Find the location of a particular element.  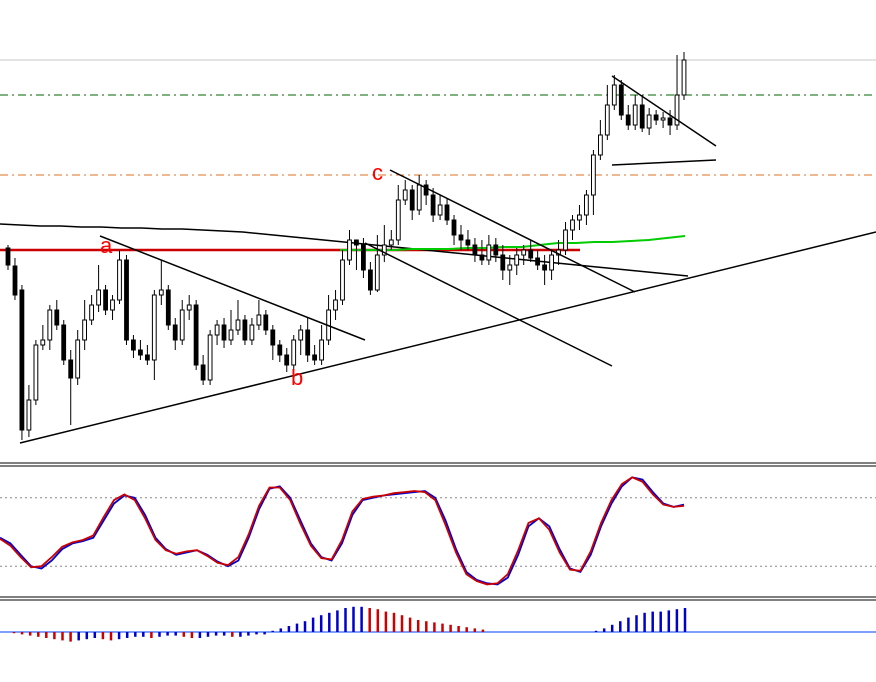

moving-average-black is located at coordinates (344, 250).